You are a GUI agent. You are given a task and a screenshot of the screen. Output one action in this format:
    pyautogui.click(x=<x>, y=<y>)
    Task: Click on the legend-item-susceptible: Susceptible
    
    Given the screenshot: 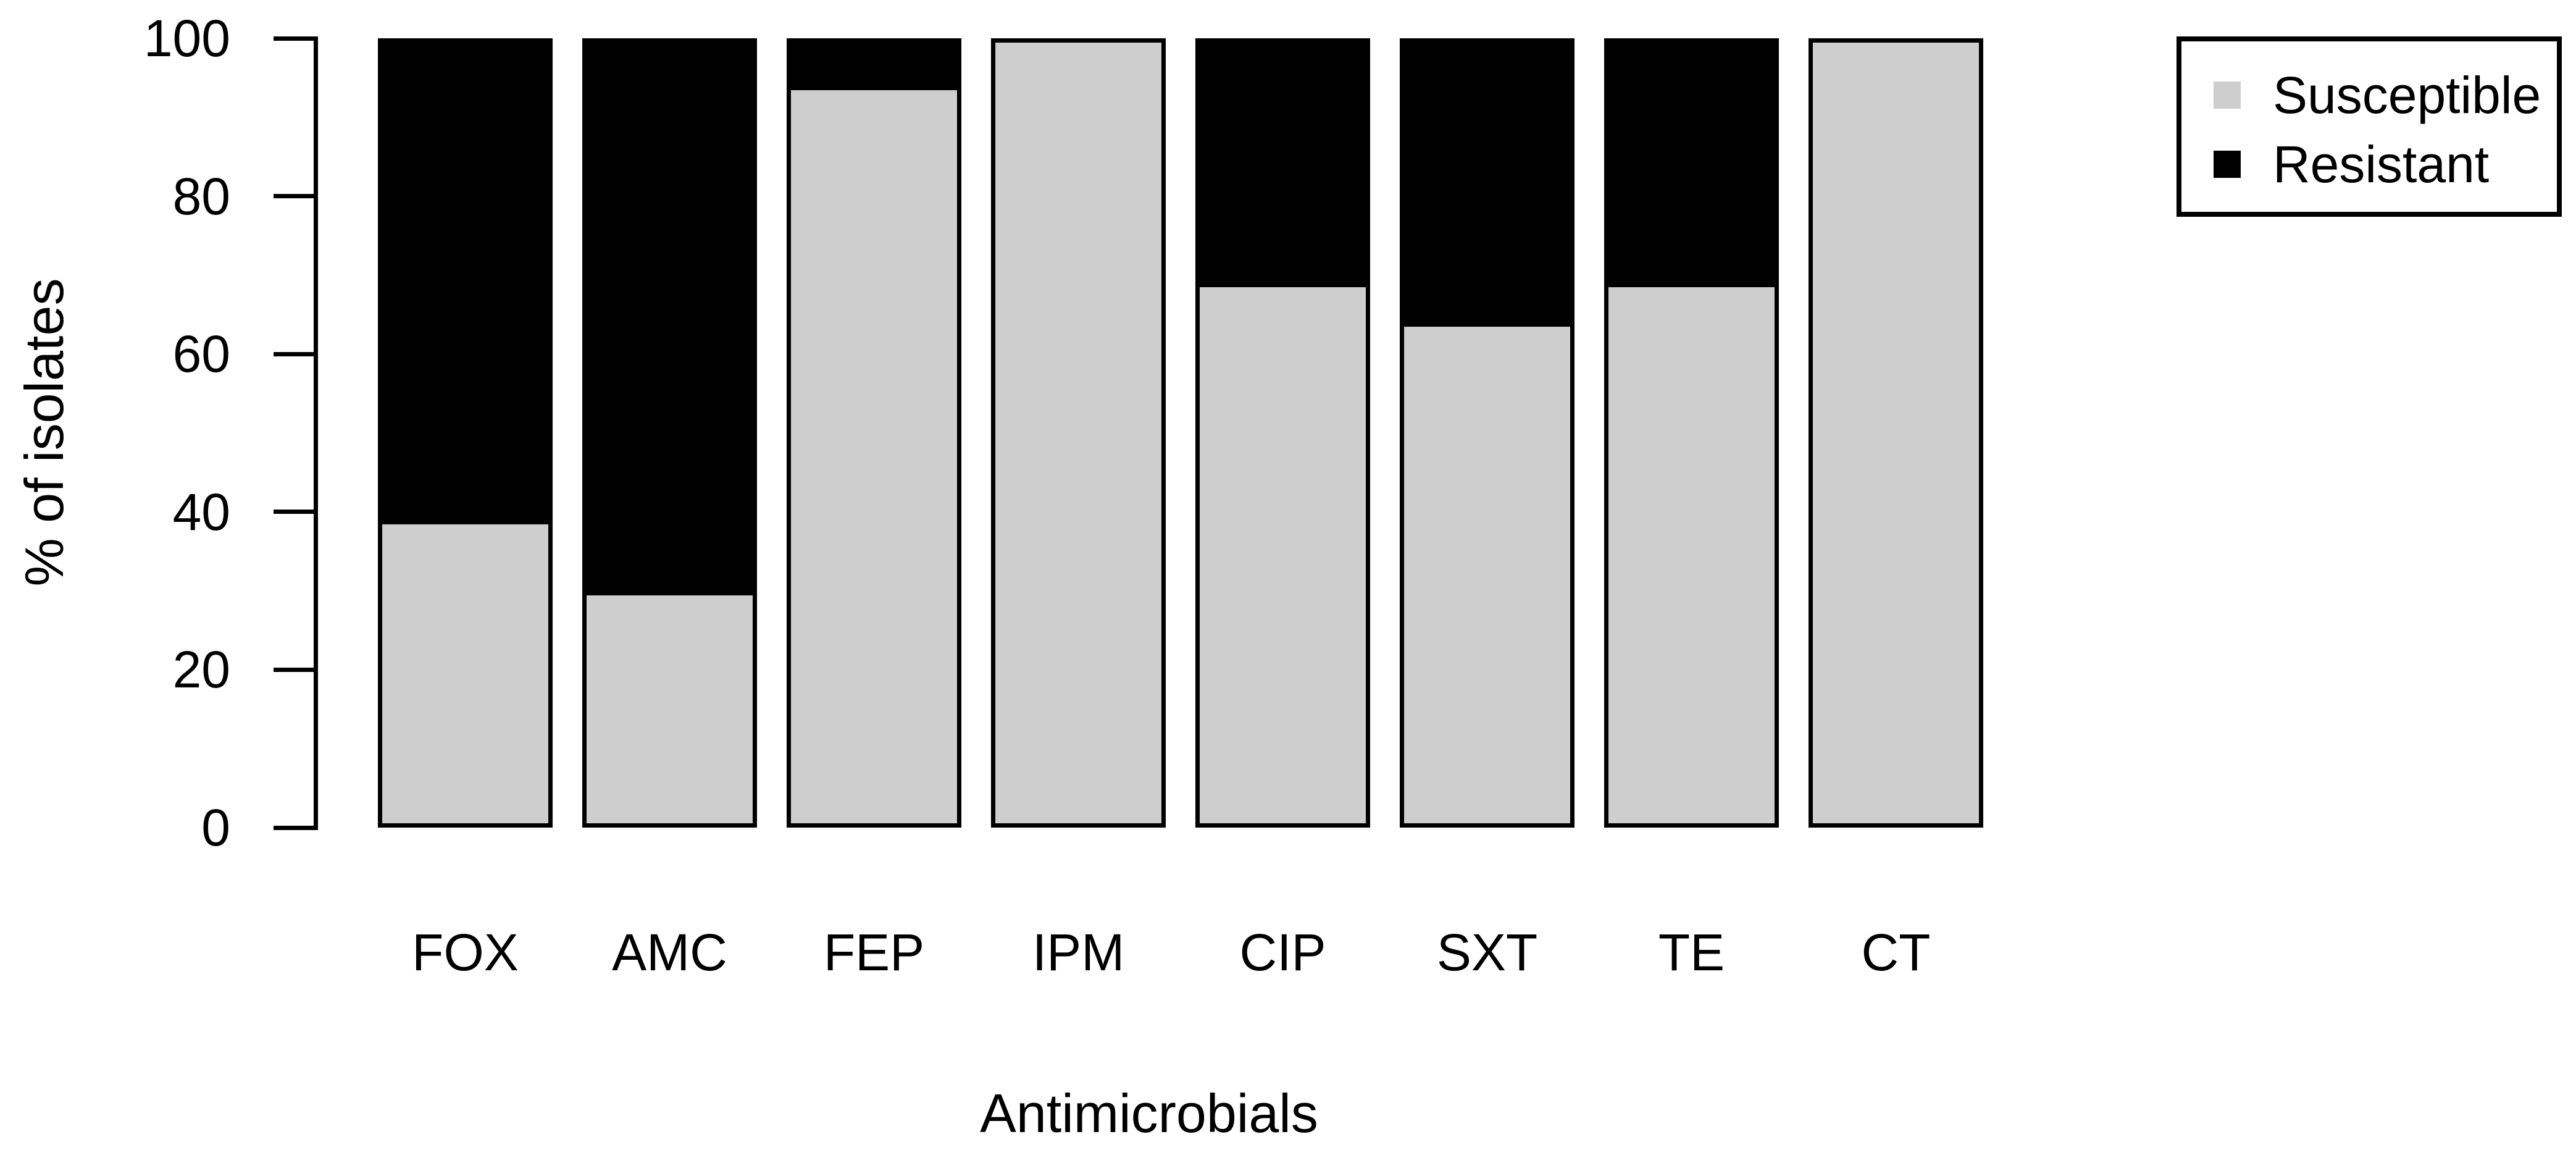 What is the action you would take?
    pyautogui.click(x=2385, y=95)
    